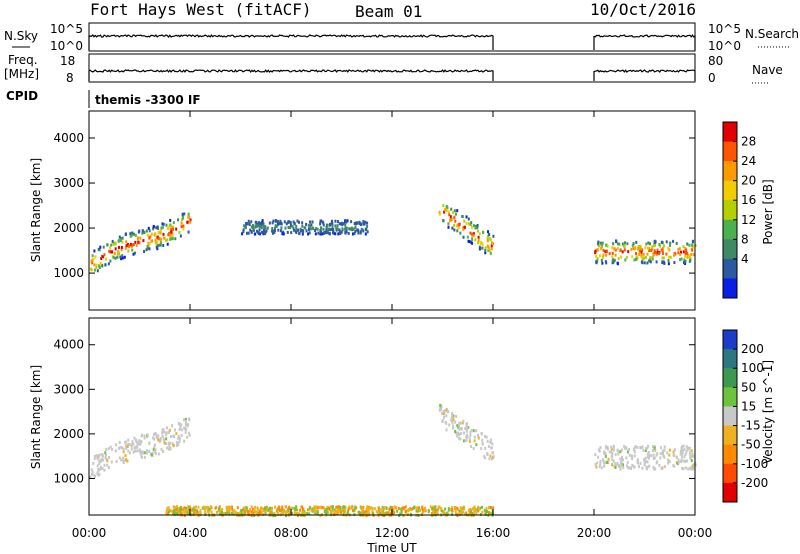 The width and height of the screenshot is (800, 554). What do you see at coordinates (21, 74) in the screenshot?
I see `freq-label-line2: [MHz]` at bounding box center [21, 74].